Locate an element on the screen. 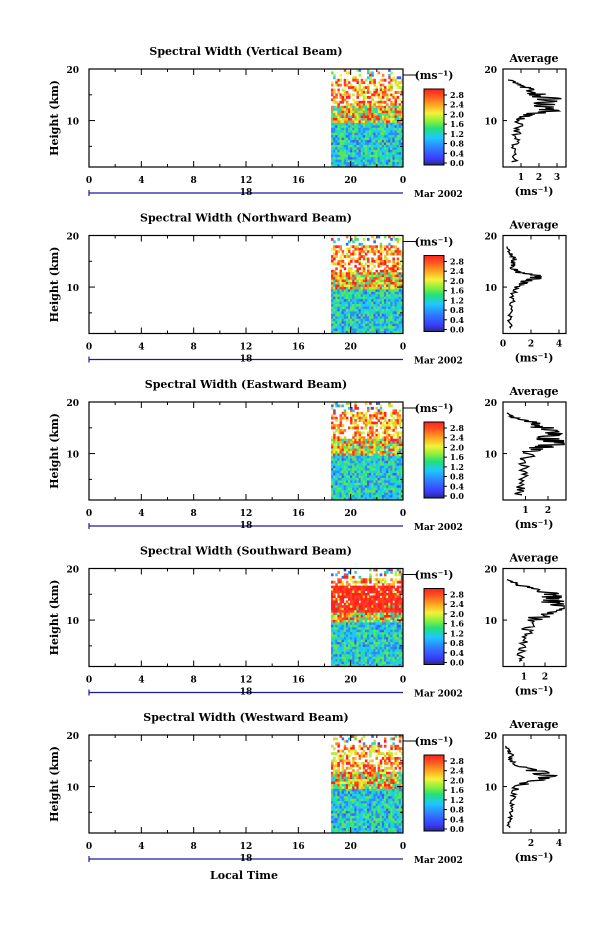 The height and width of the screenshot is (929, 616). heatmap-cells is located at coordinates (367, 784).